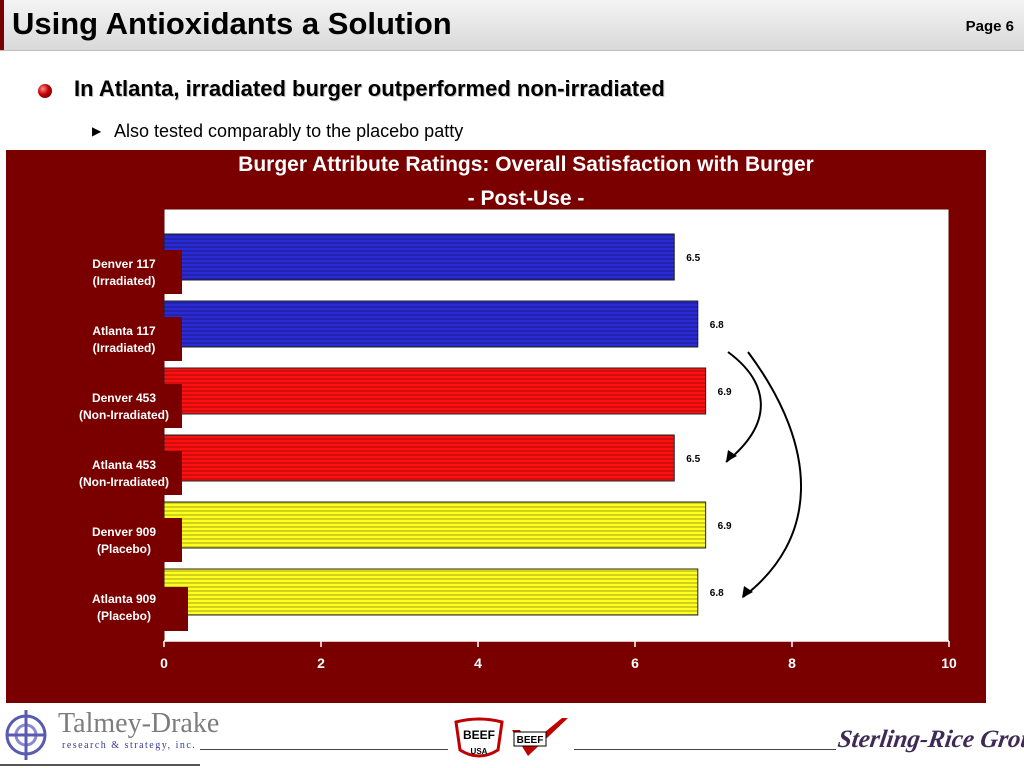  What do you see at coordinates (321, 663) in the screenshot?
I see `x-tick-label: 2` at bounding box center [321, 663].